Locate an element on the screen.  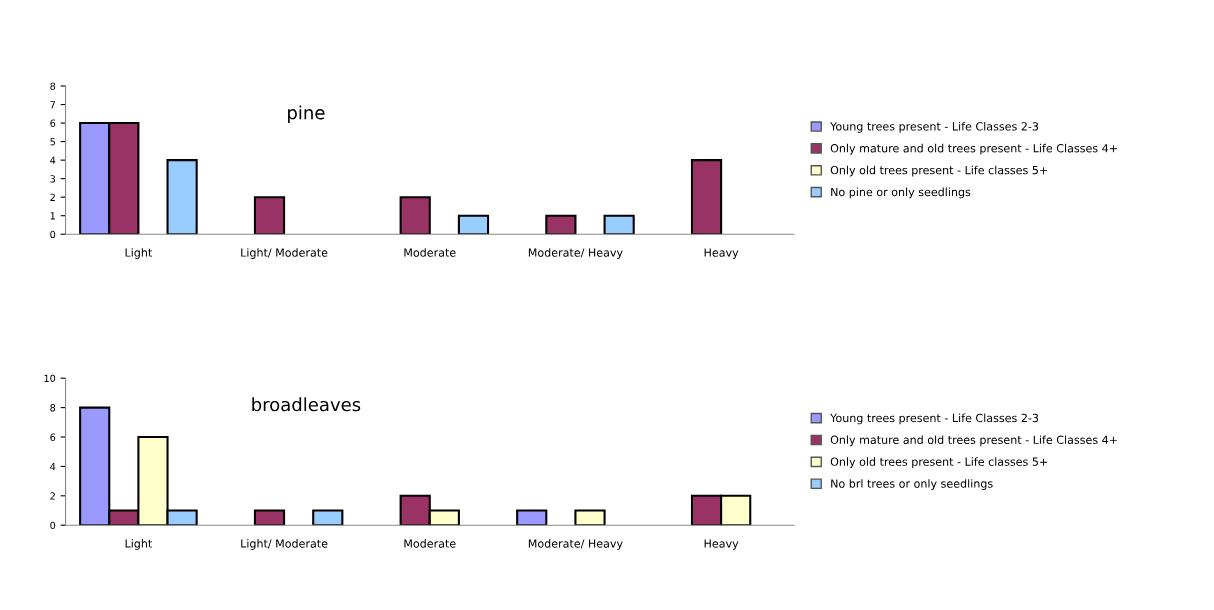
legend-label: No brl trees or only seedlings is located at coordinates (912, 484).